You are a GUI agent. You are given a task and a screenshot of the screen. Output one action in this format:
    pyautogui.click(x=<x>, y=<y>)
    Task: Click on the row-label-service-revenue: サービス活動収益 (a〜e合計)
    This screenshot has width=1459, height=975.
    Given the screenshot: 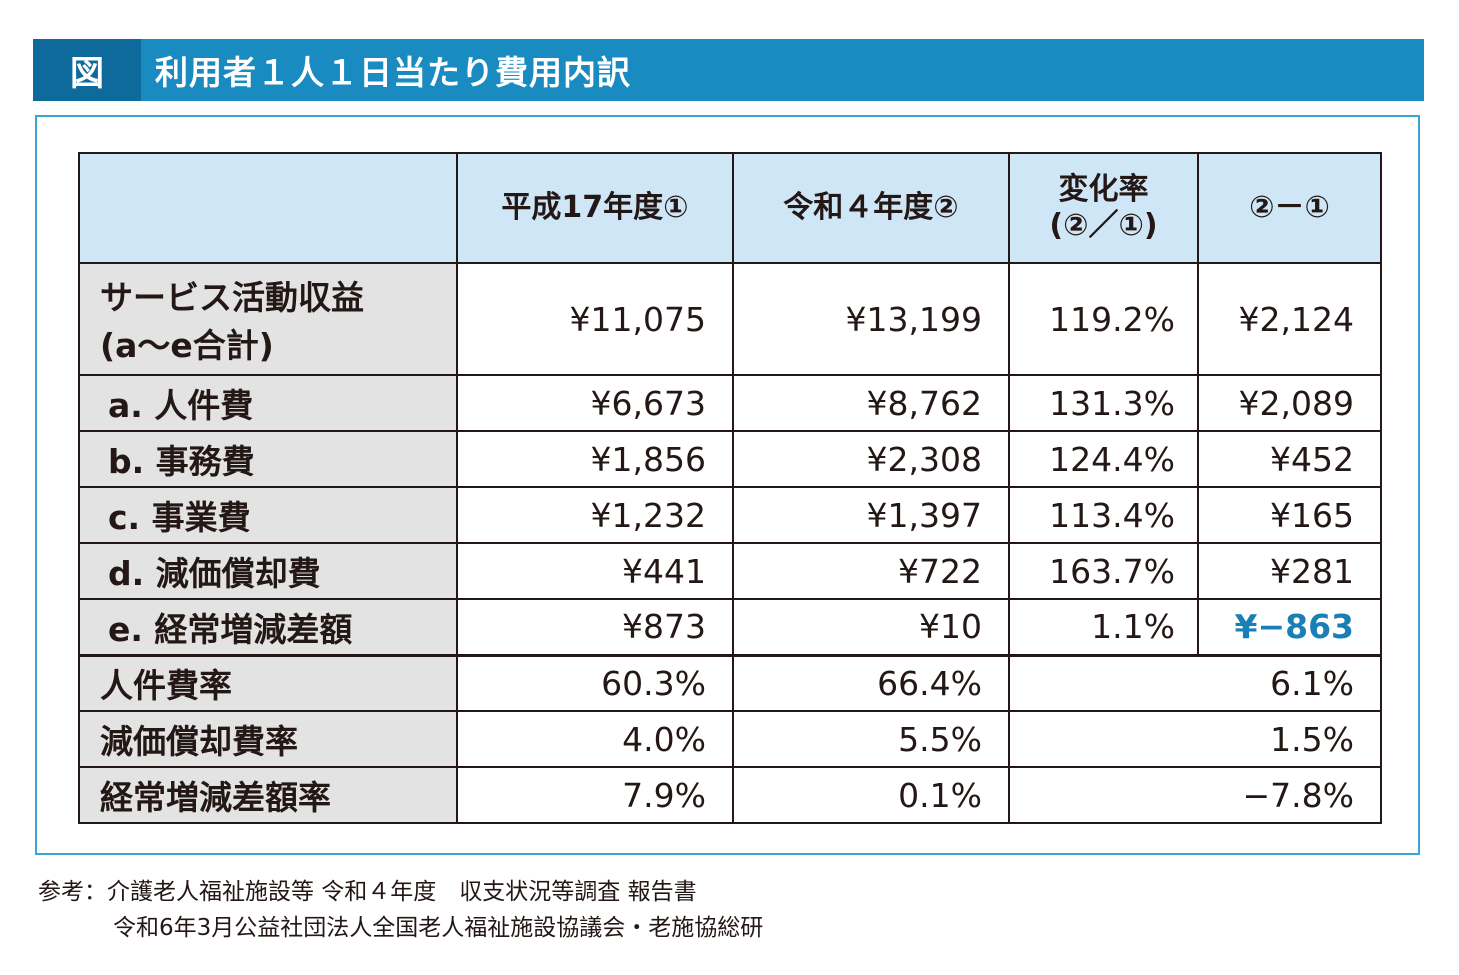 What is the action you would take?
    pyautogui.click(x=268, y=319)
    